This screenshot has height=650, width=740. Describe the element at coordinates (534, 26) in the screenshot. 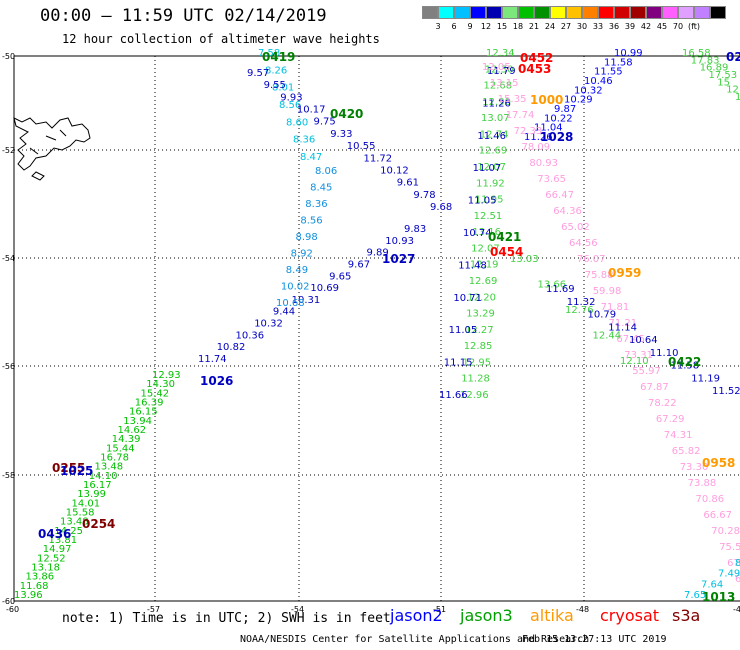

I see `legend-tick-label: 21` at that location.